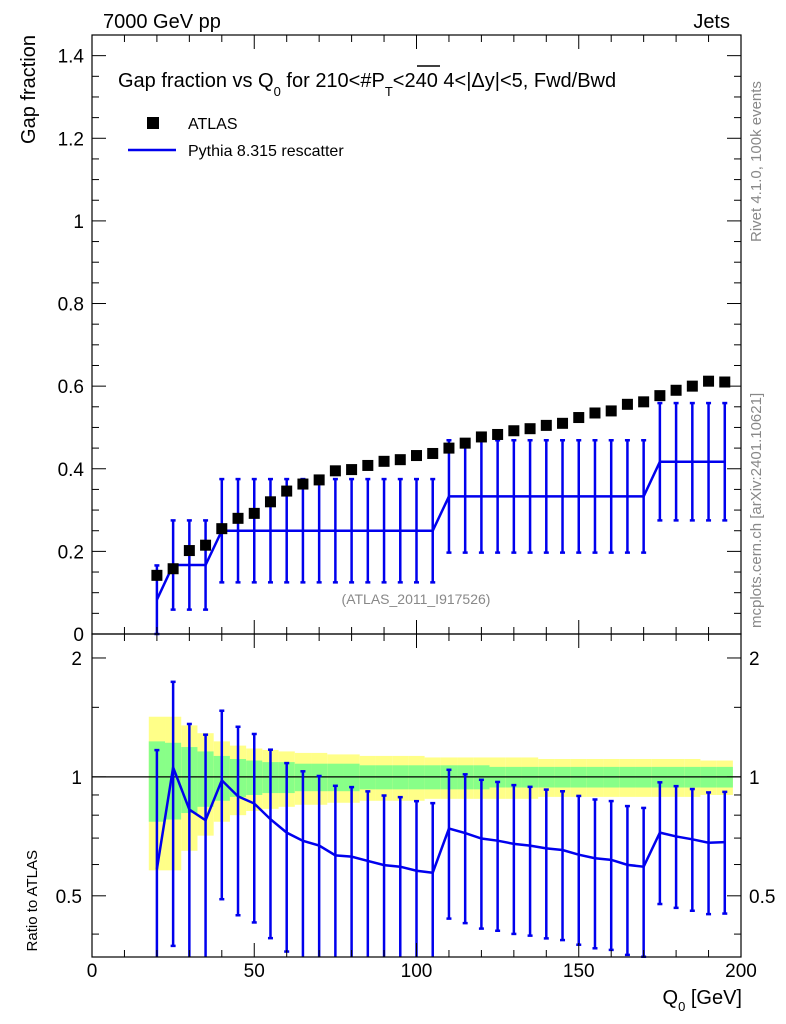  I want to click on legend-data-label: ATLAS, so click(213, 124).